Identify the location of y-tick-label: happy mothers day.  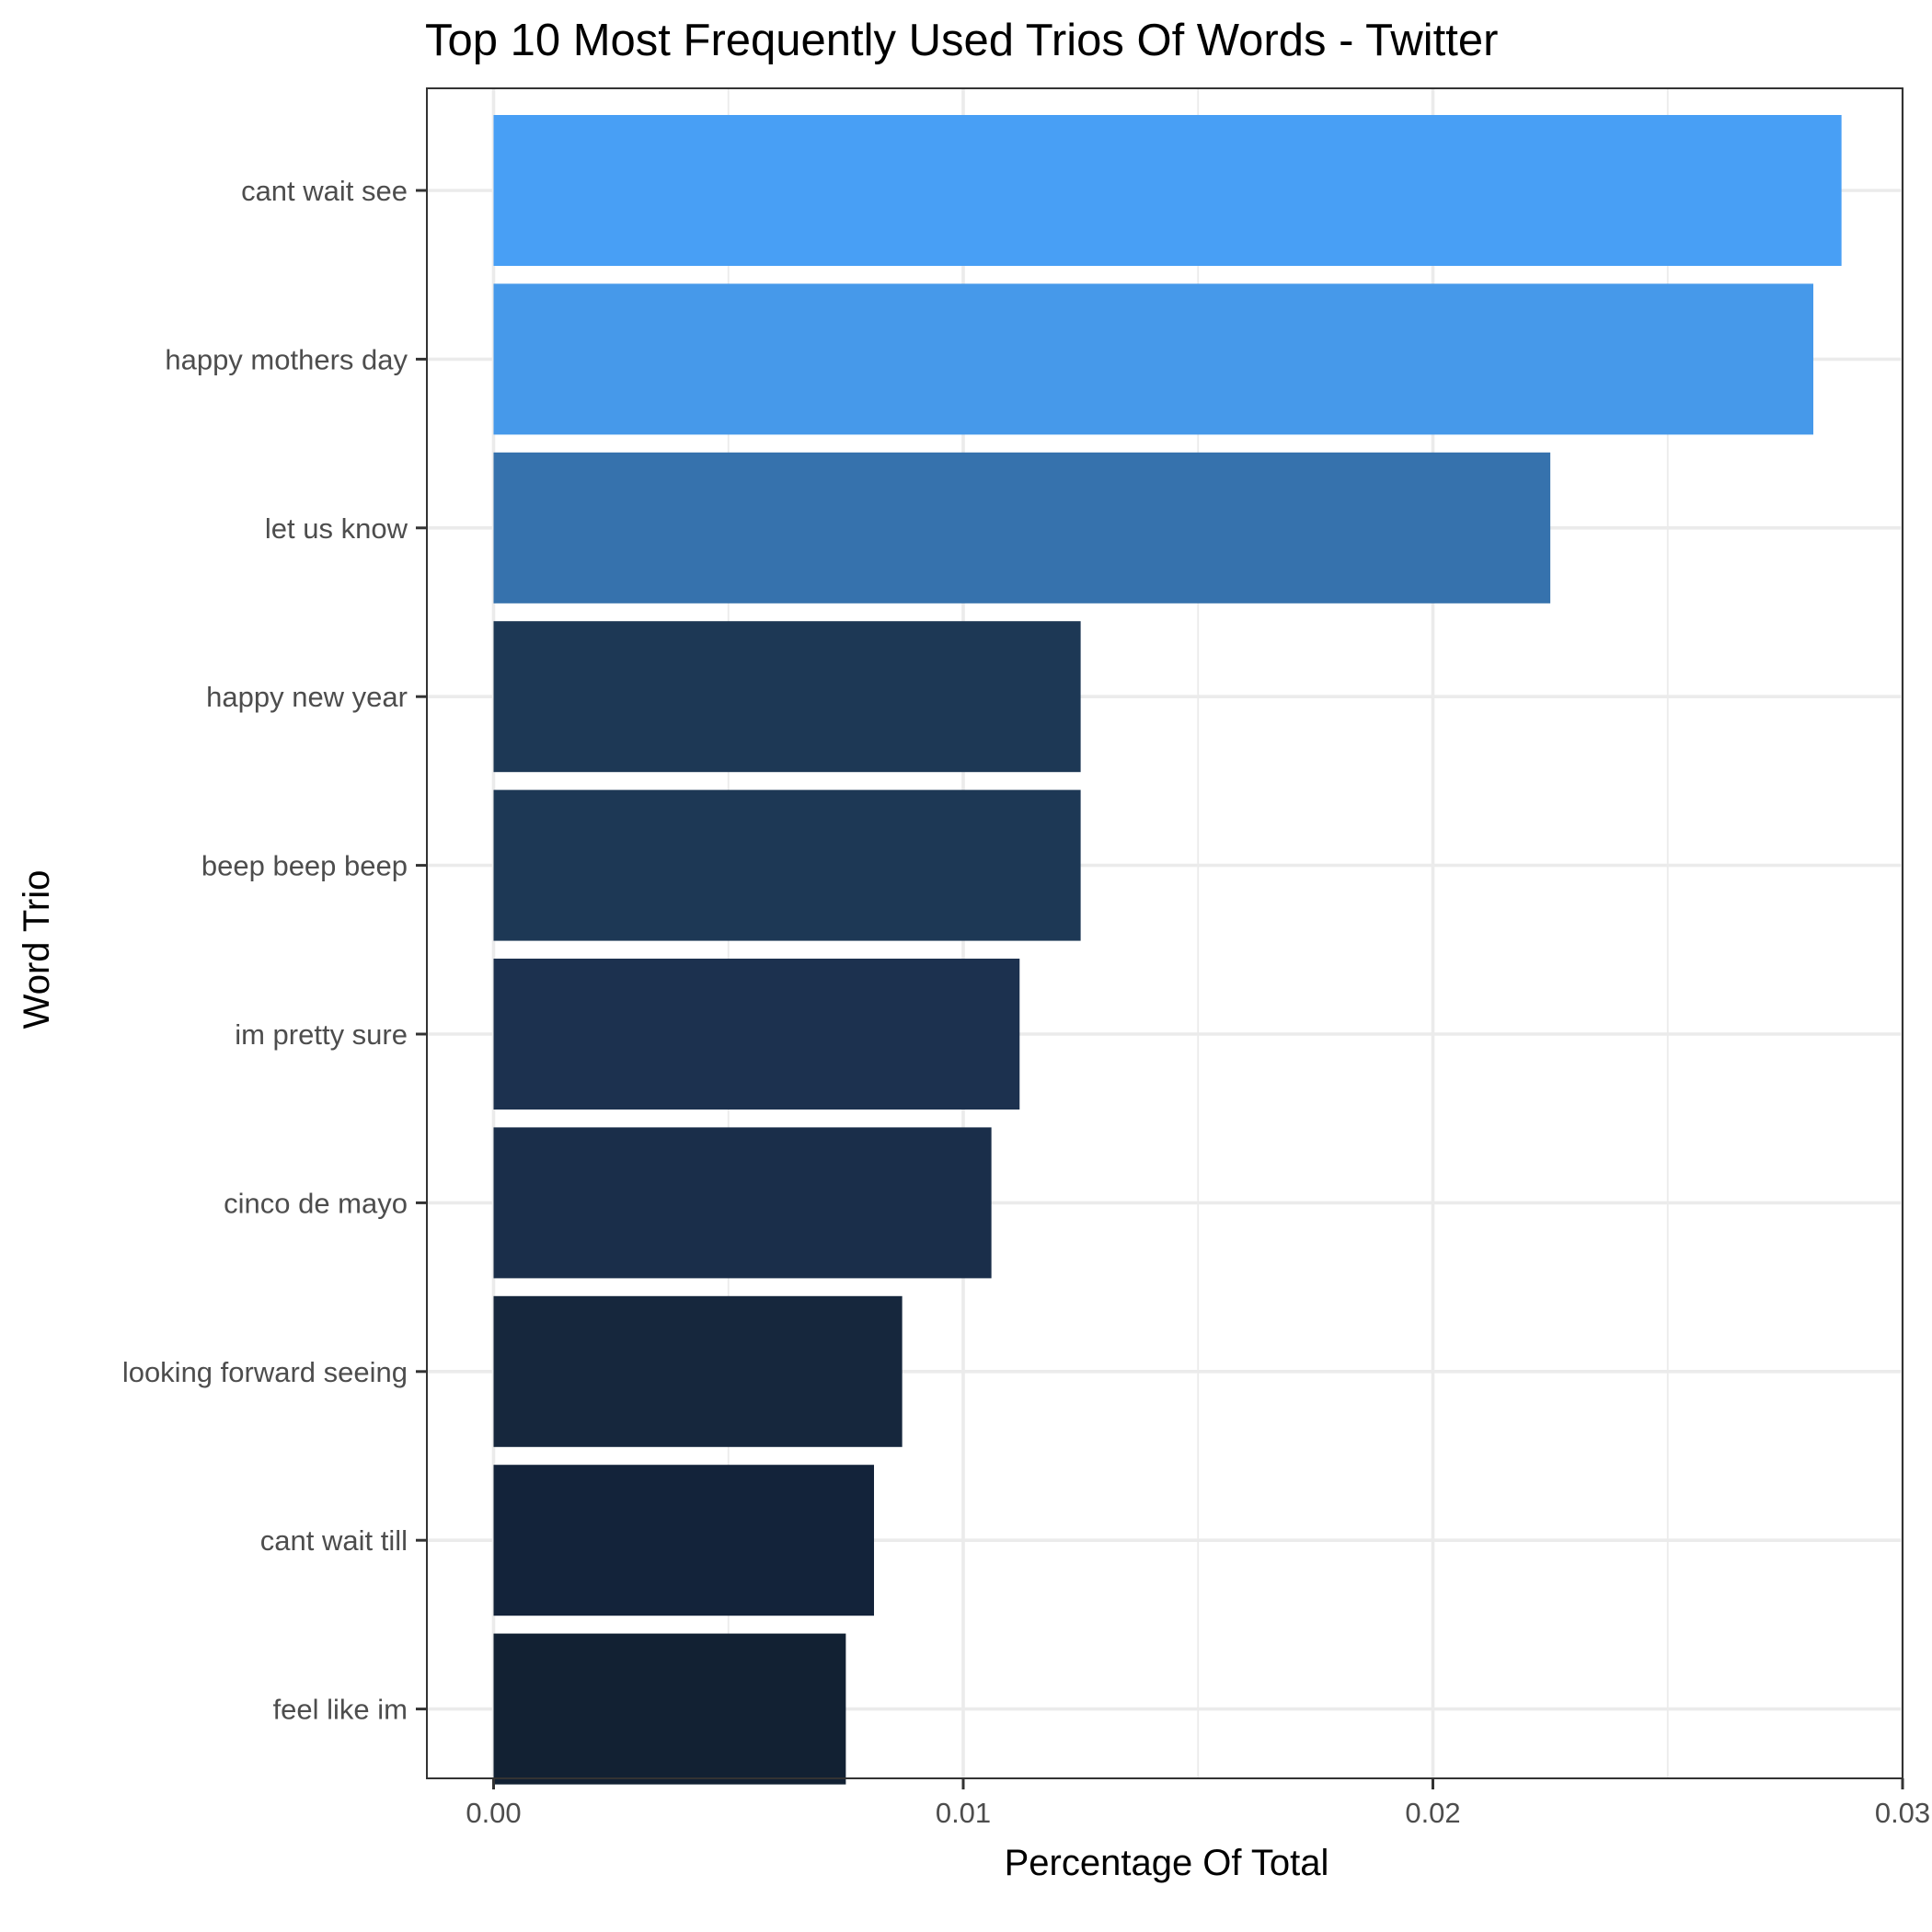
(286, 359).